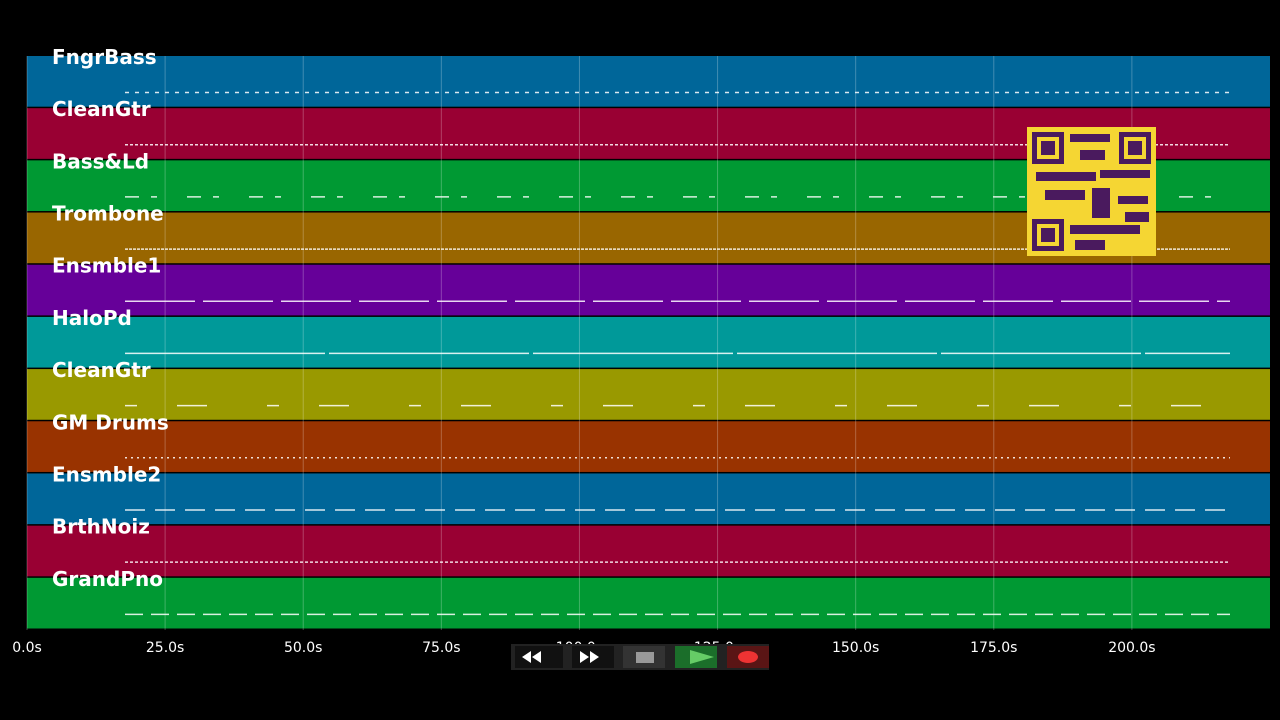  I want to click on track-label: Ensmble1, so click(106, 266).